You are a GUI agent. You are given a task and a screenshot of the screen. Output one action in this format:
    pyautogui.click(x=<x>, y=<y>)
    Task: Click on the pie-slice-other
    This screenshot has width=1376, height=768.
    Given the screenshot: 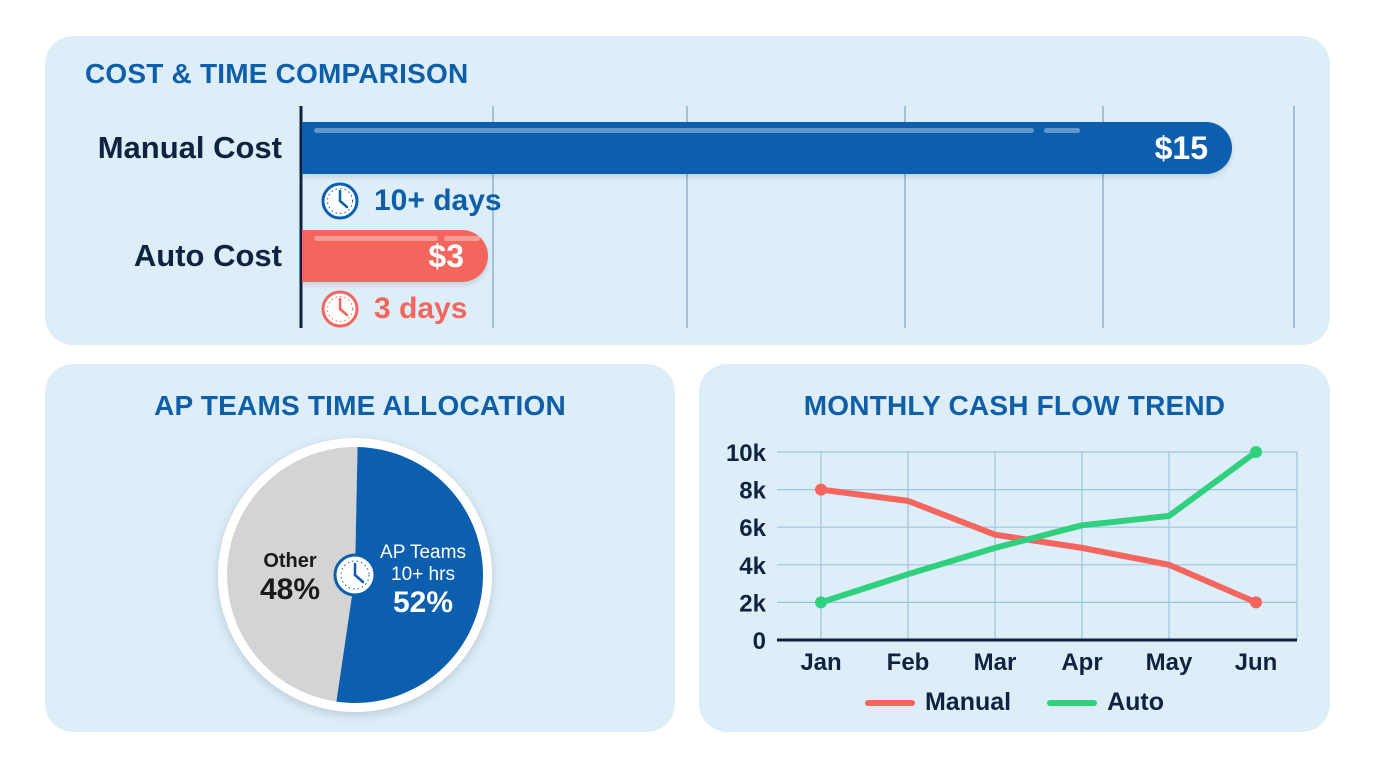 What is the action you would take?
    pyautogui.click(x=292, y=574)
    